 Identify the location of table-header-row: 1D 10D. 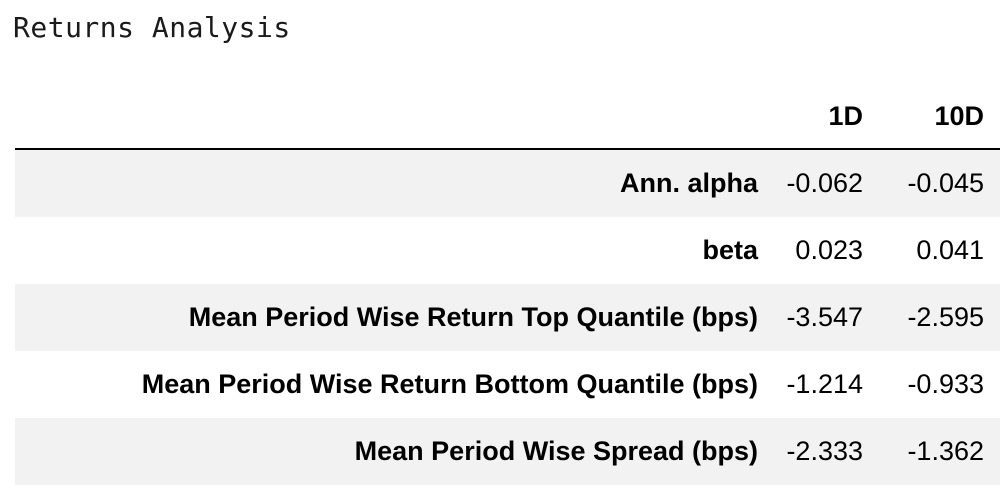
(507, 117).